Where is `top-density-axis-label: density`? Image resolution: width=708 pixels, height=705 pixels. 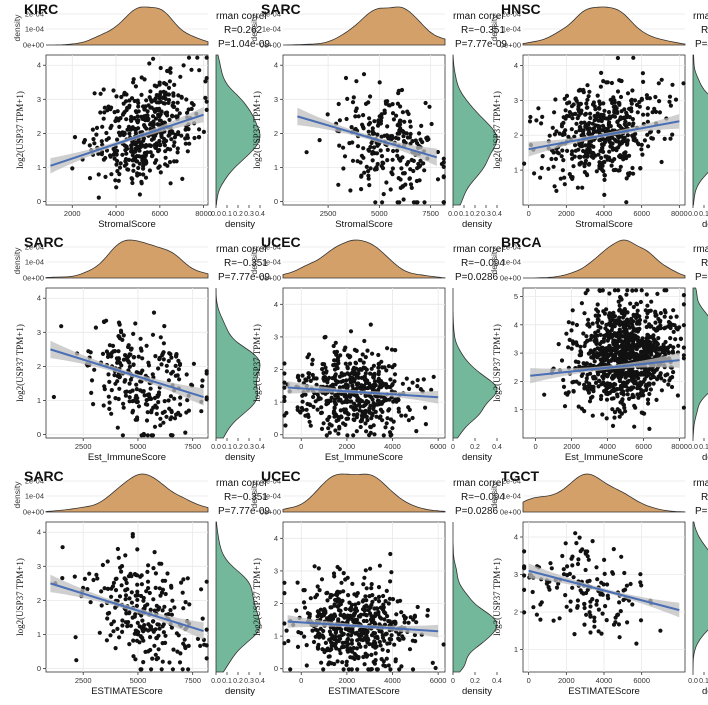
top-density-axis-label: density is located at coordinates (494, 28).